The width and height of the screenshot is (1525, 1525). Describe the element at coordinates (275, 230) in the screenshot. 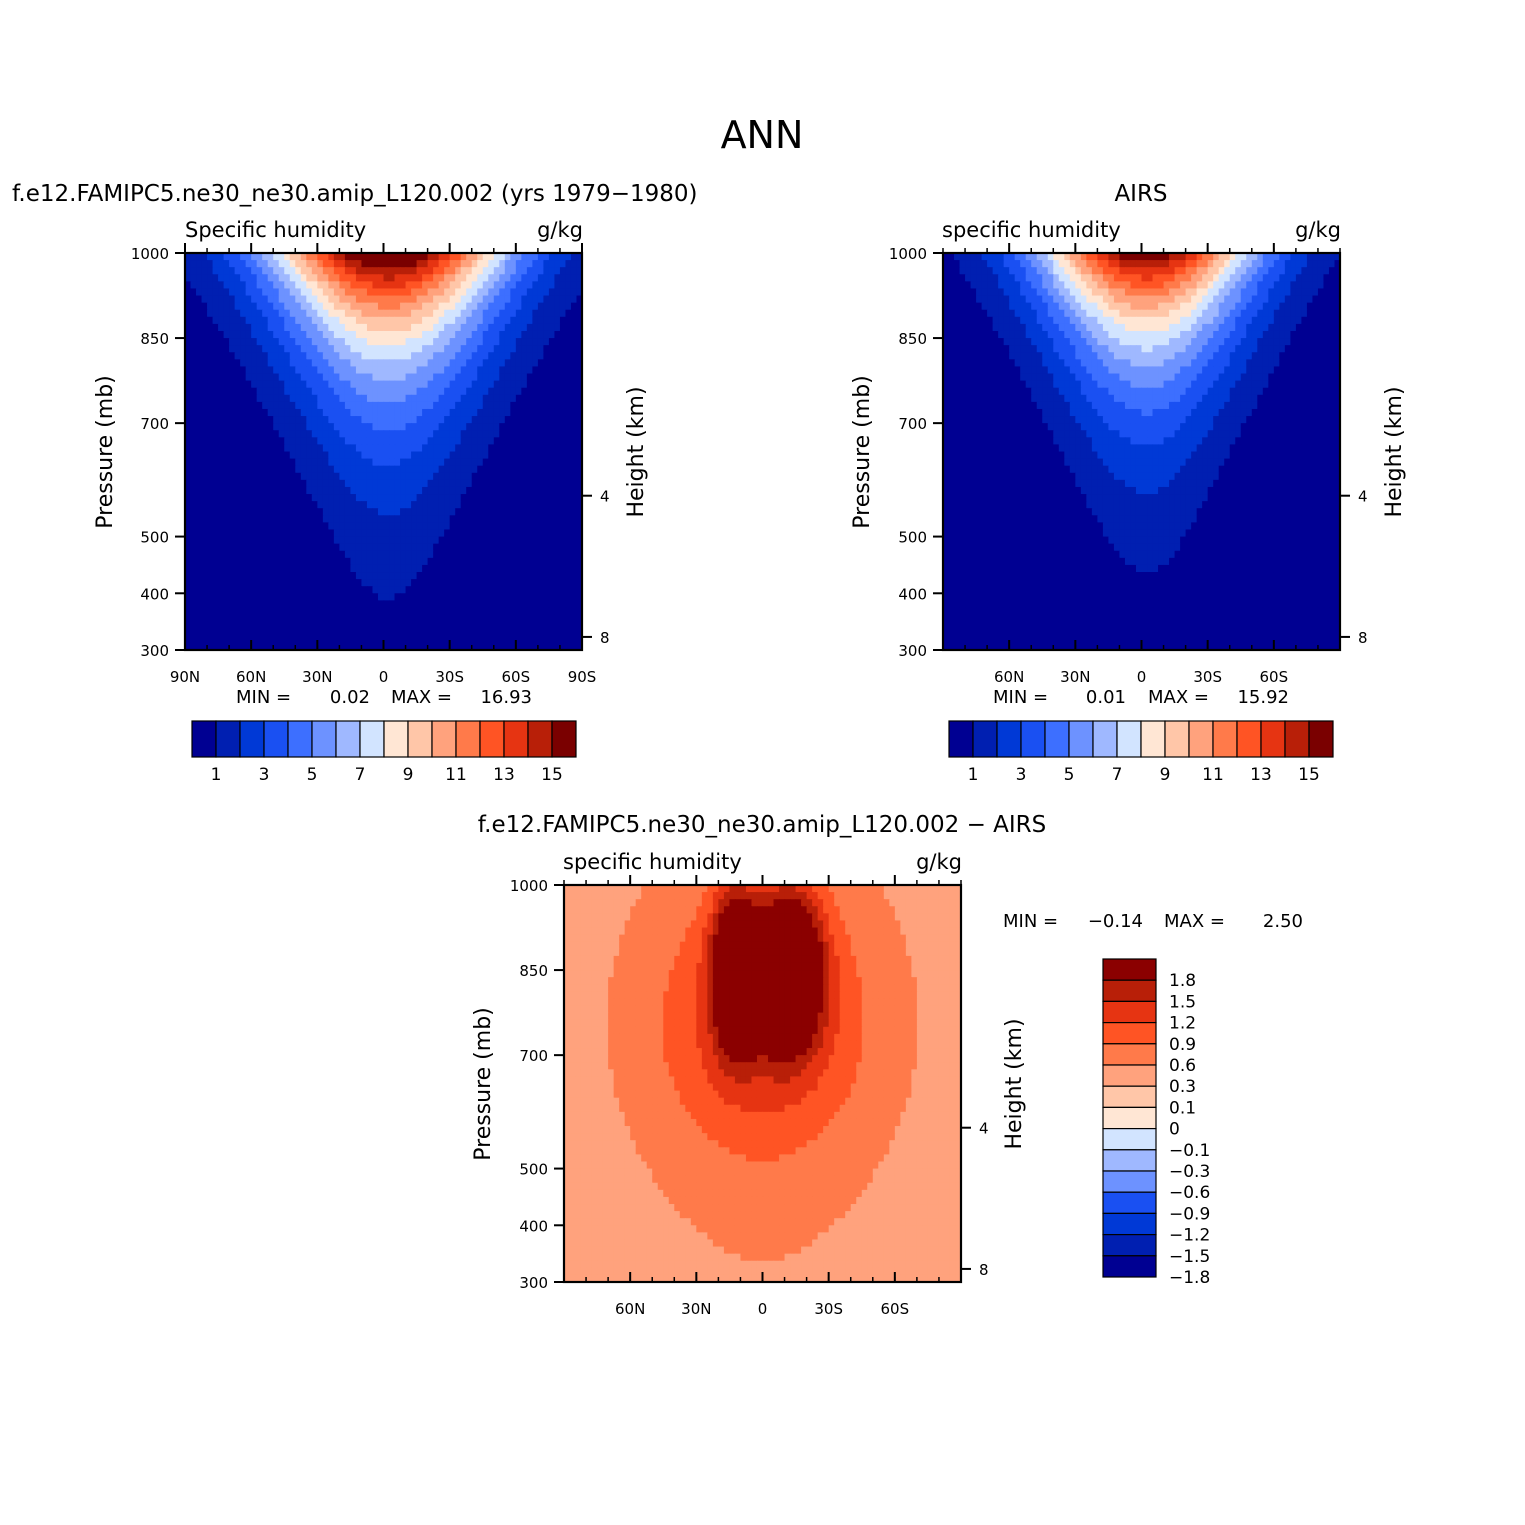

I see `panel1-left-label: Specific humidity` at that location.